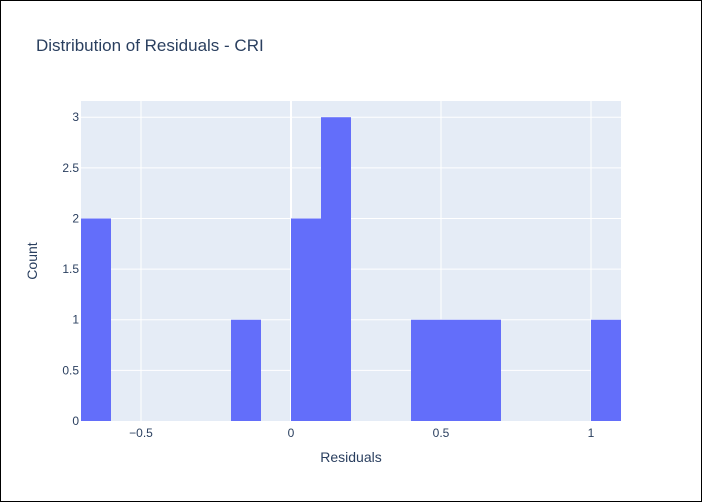 This screenshot has width=702, height=502. I want to click on y-axis-title: Count, so click(32, 260).